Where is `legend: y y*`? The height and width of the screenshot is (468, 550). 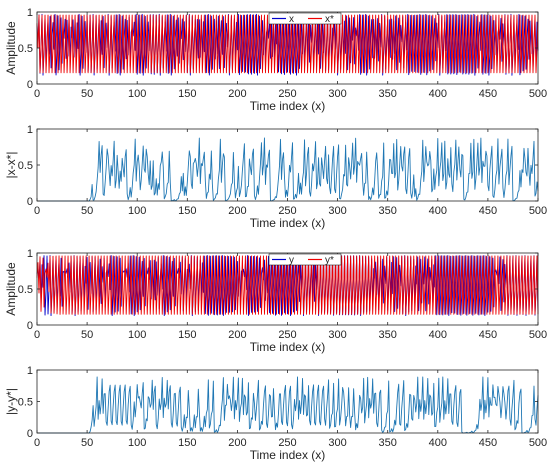 legend: y y* is located at coordinates (305, 259).